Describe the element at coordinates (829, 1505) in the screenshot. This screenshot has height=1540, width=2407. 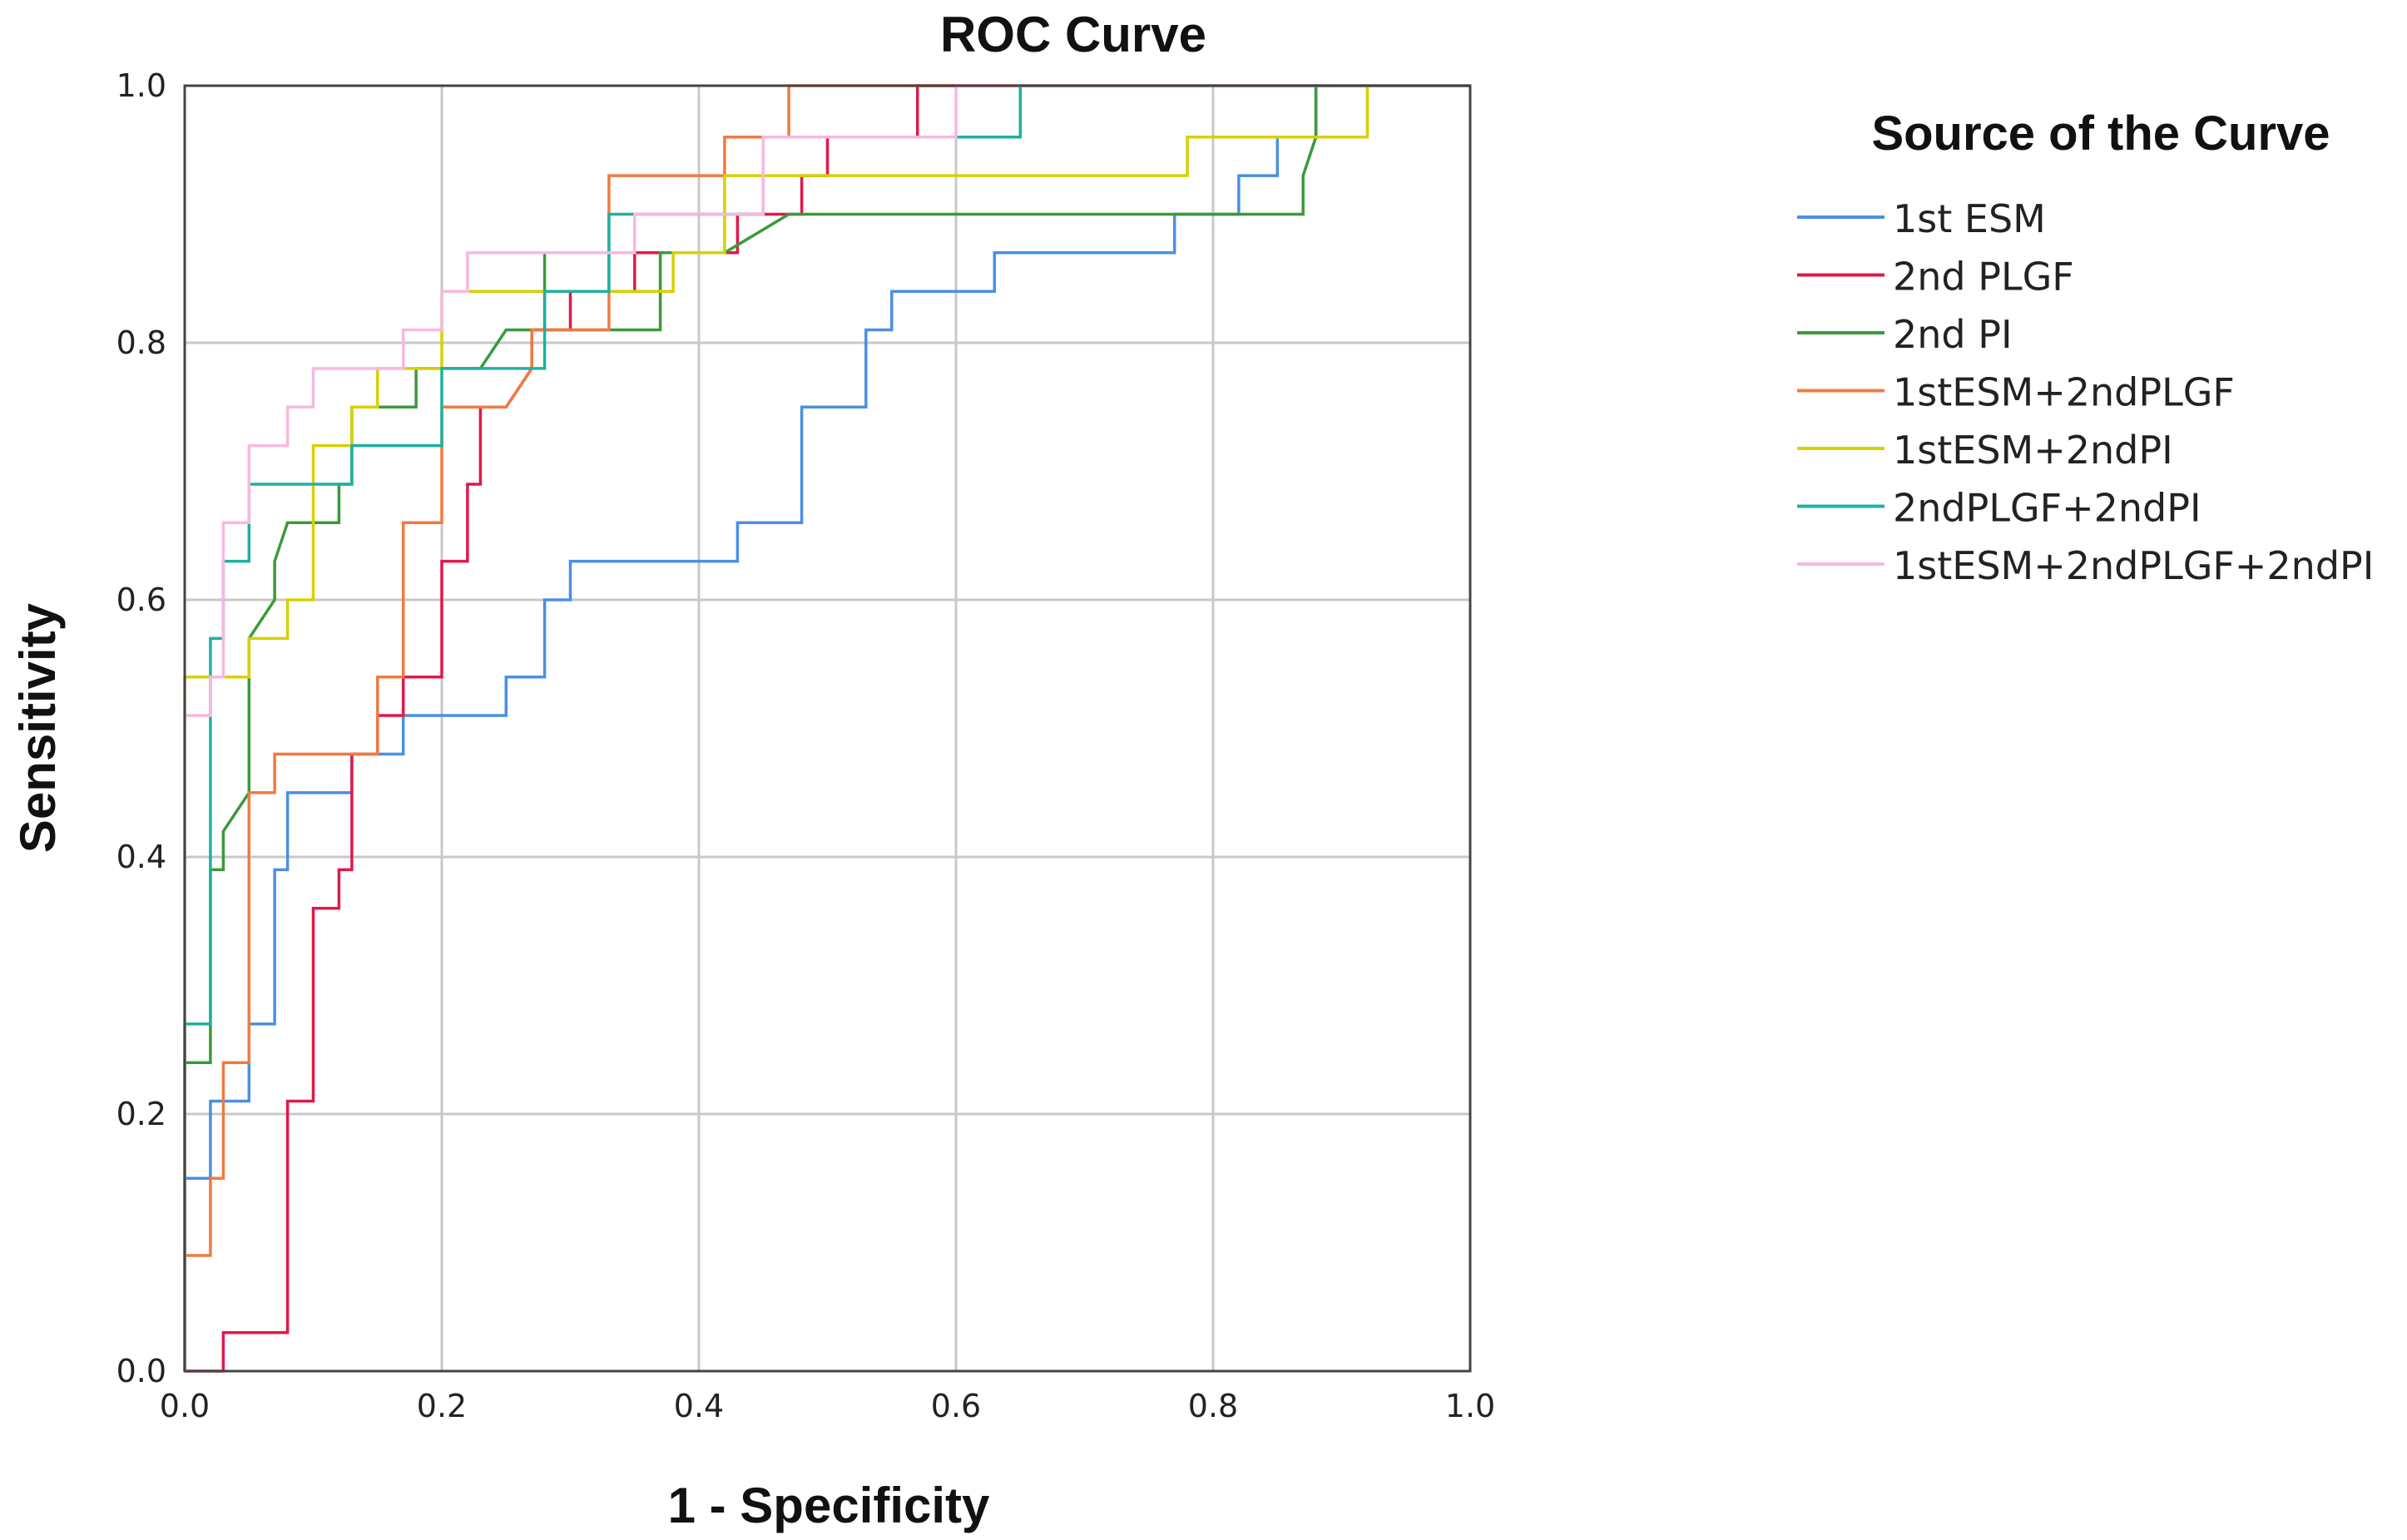
I see `x-axis-label: 1 - Specificity` at that location.